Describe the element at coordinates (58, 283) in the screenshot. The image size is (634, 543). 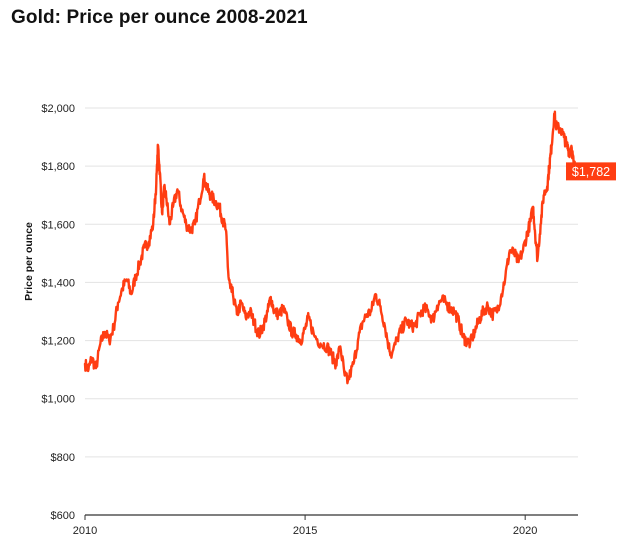
I see `y-tick-label: $1,400` at that location.